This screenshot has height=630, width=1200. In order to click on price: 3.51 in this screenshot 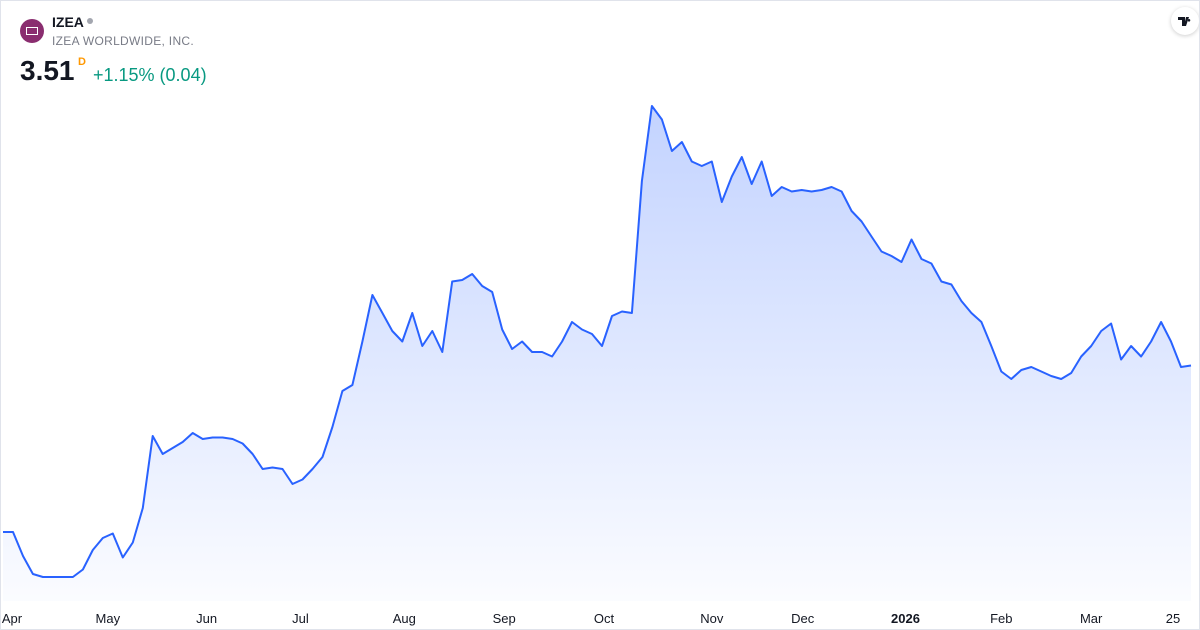, I will do `click(47, 70)`.